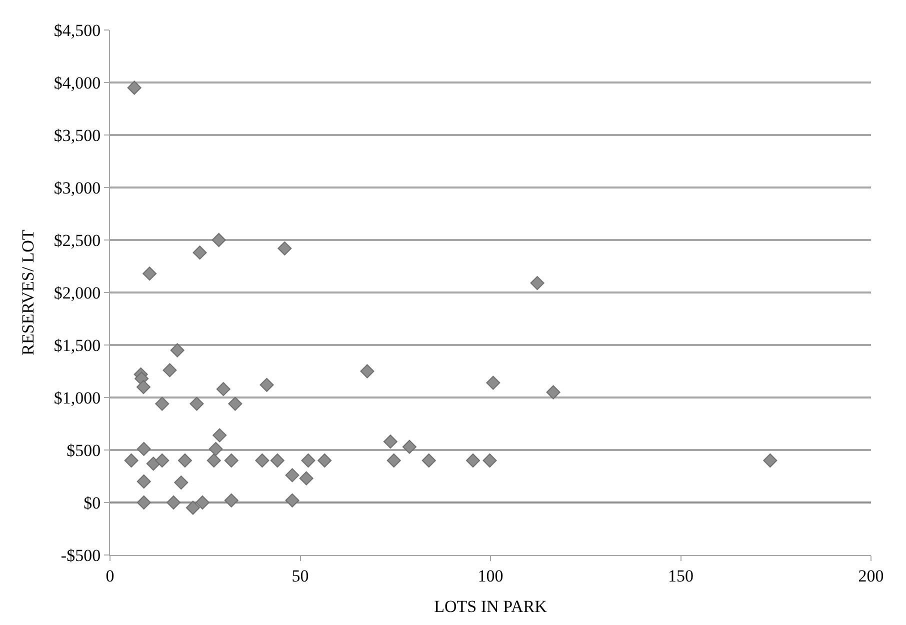 The image size is (906, 625). Describe the element at coordinates (77, 82) in the screenshot. I see `y-tick-label: $4,000` at that location.